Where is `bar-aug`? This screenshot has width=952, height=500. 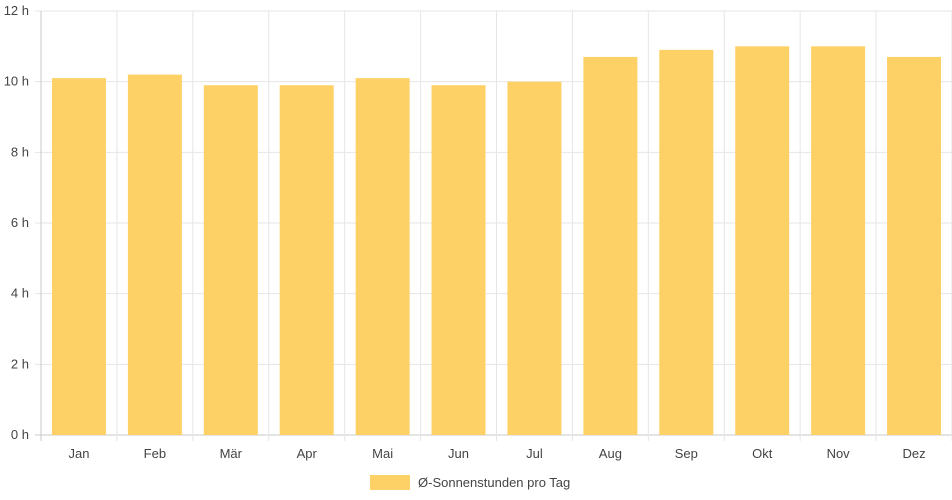 bar-aug is located at coordinates (610, 245).